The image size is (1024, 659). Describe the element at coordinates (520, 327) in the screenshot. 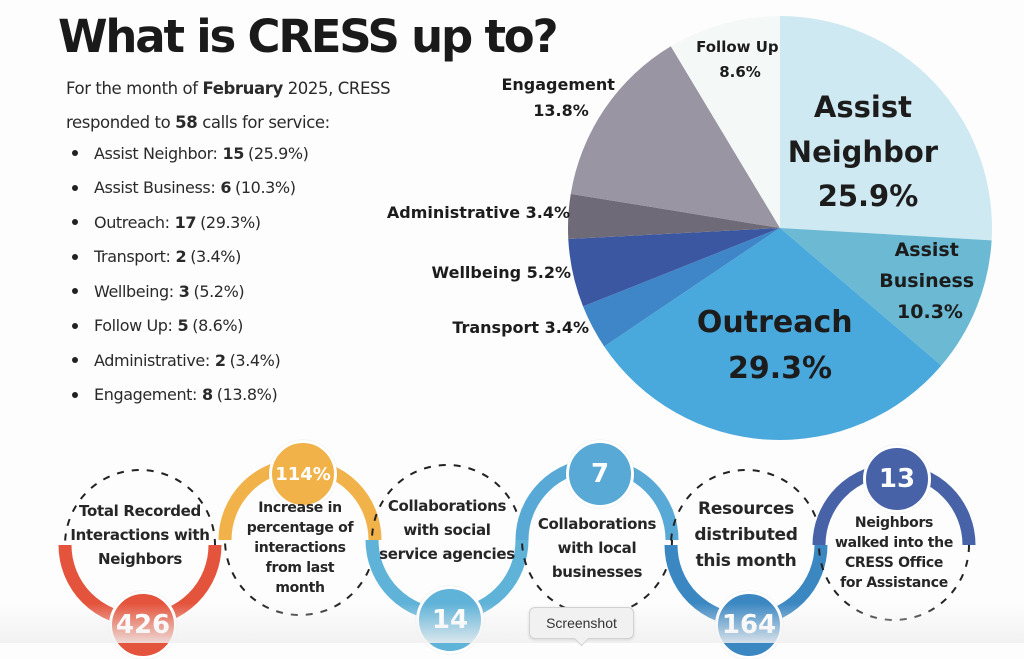

I see `label-transport: Transport 3.4%` at that location.